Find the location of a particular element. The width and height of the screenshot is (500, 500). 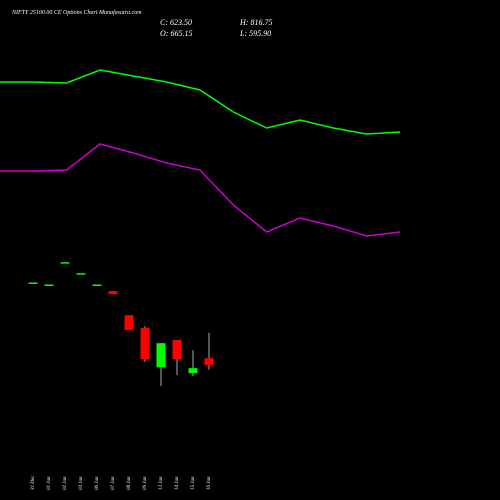

info-close: C: 623.50 is located at coordinates (176, 22).